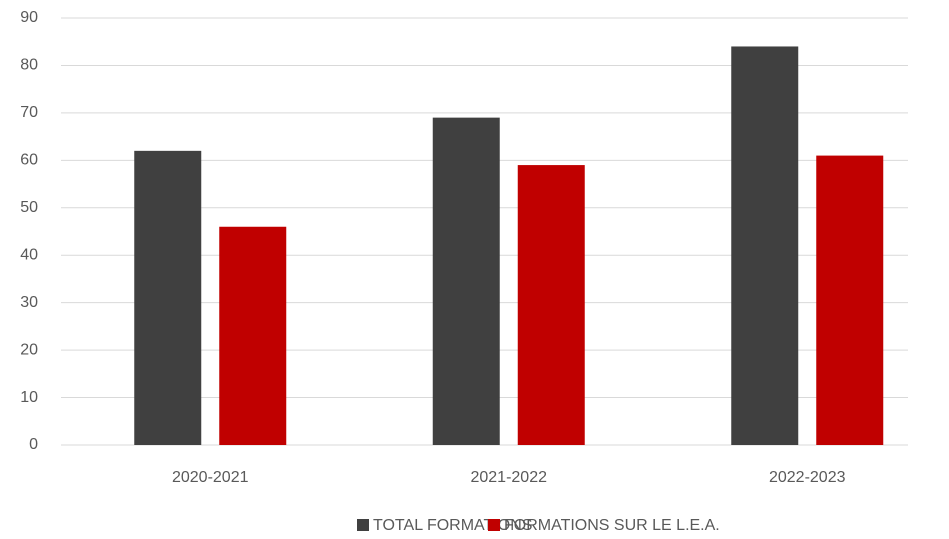 The width and height of the screenshot is (949, 539). I want to click on y-tick-label: 90, so click(29, 17).